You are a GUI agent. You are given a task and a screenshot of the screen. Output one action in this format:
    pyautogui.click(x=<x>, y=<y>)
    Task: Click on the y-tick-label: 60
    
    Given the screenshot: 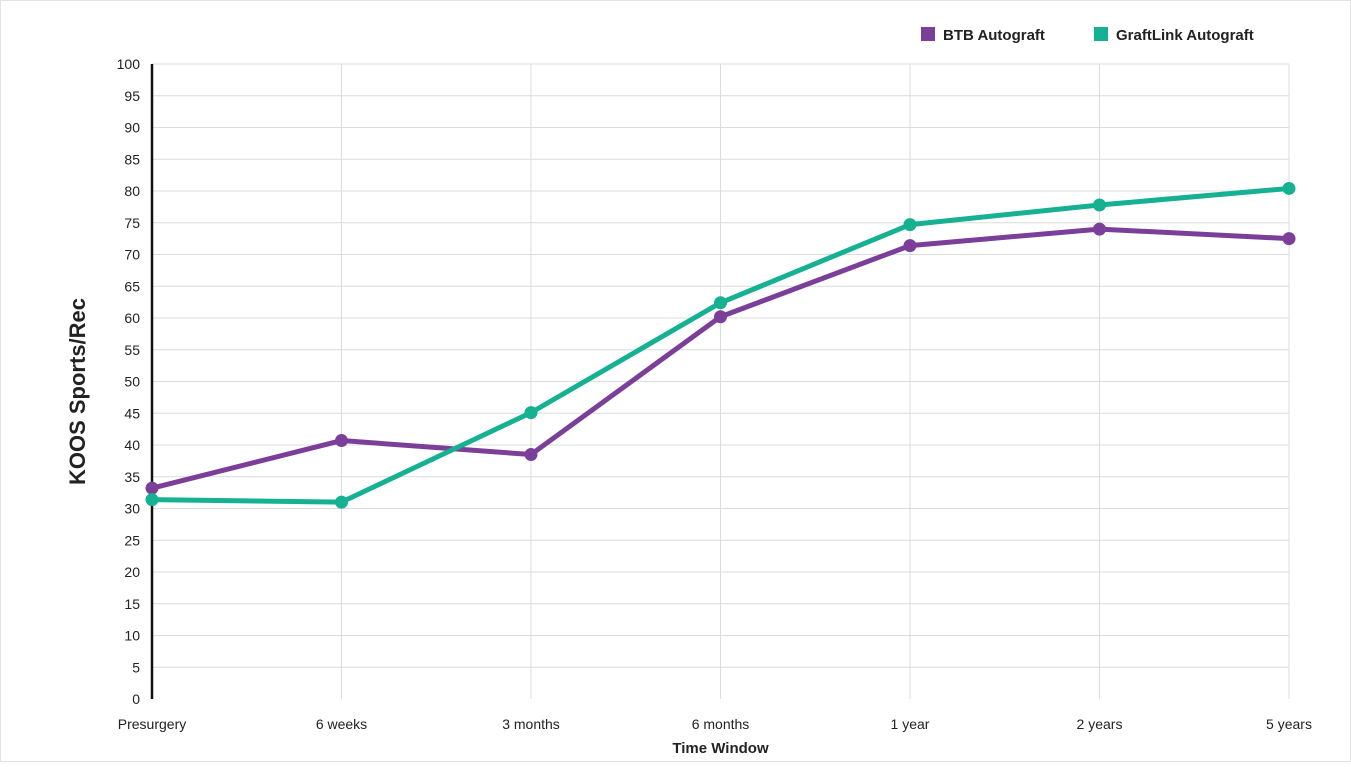 What is the action you would take?
    pyautogui.click(x=132, y=318)
    